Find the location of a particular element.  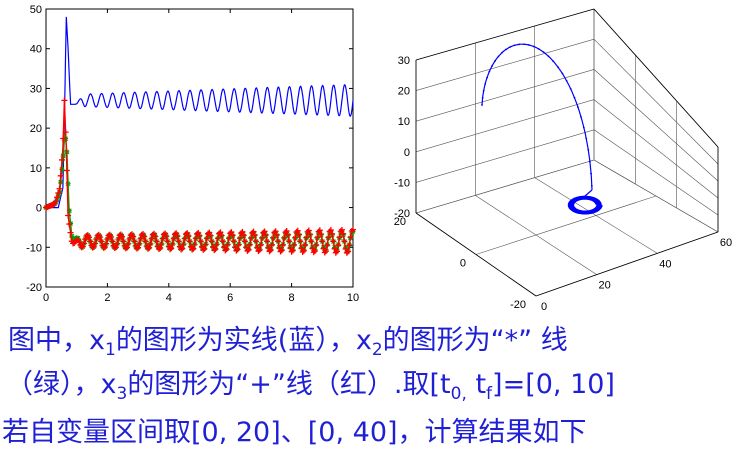

3d-trajectory is located at coordinates (542, 129).